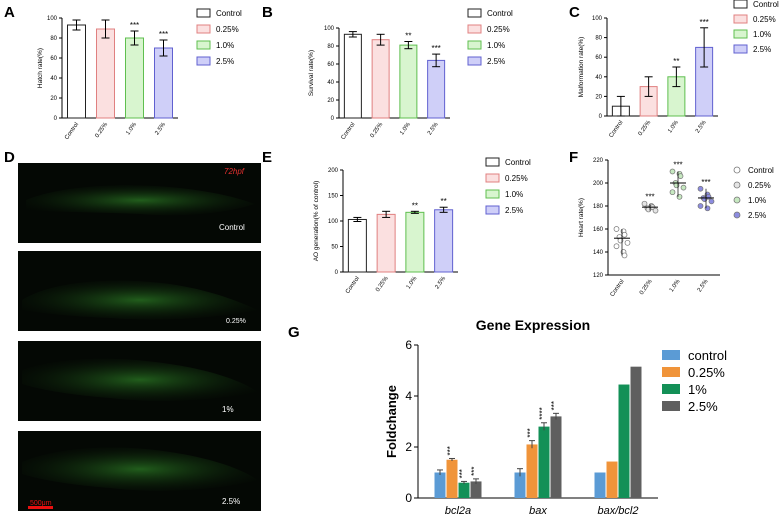 Image resolution: width=782 pixels, height=516 pixels. I want to click on legend-marker, so click(737, 170).